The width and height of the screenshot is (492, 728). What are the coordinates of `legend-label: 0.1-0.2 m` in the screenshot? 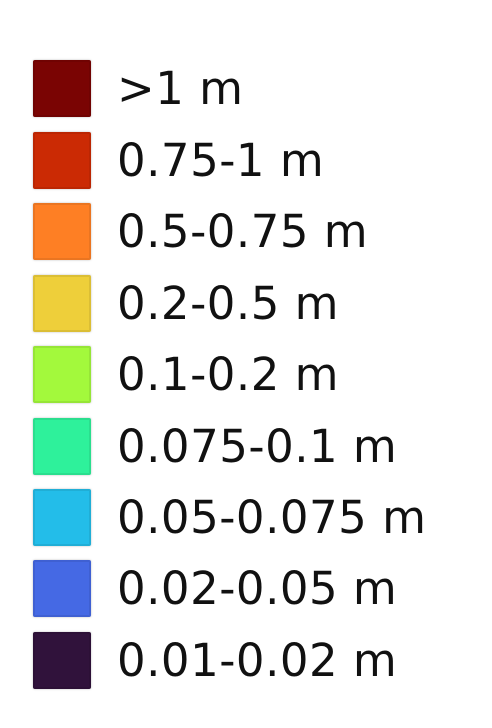 It's located at (228, 375).